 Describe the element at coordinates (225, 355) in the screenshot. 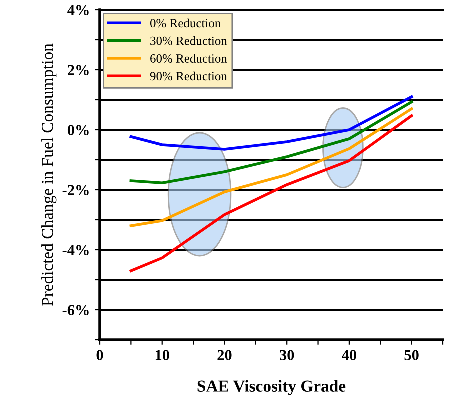

I see `x-tick-label: 20` at that location.